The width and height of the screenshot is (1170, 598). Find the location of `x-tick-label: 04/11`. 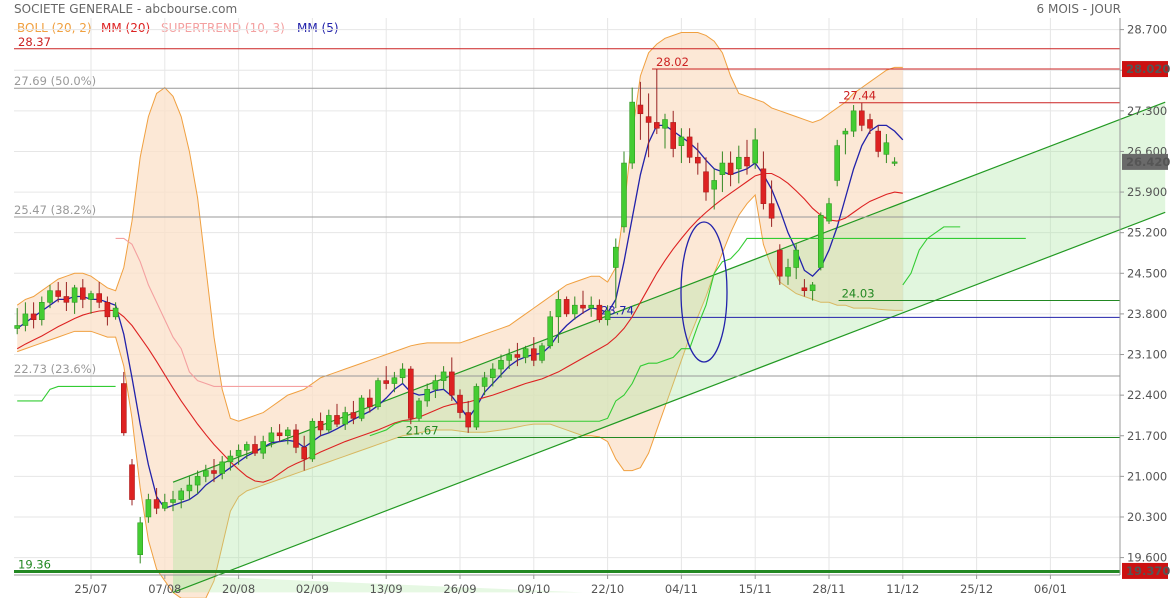

x-tick-label: 04/11 is located at coordinates (681, 589).